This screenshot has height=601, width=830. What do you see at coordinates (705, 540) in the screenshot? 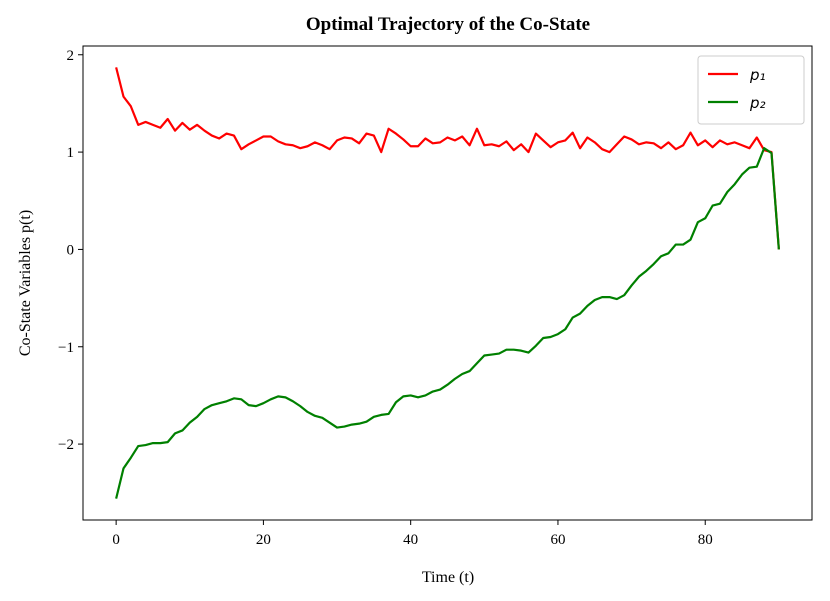
I see `x-tick-label: 80` at bounding box center [705, 540].